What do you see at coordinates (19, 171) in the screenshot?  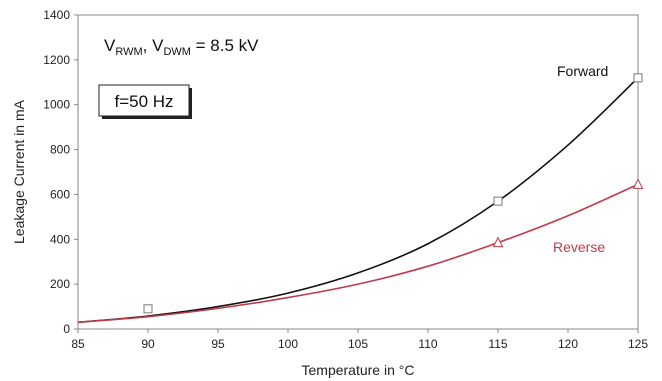 I see `y-axis-title: Leakage Current in mA` at bounding box center [19, 171].